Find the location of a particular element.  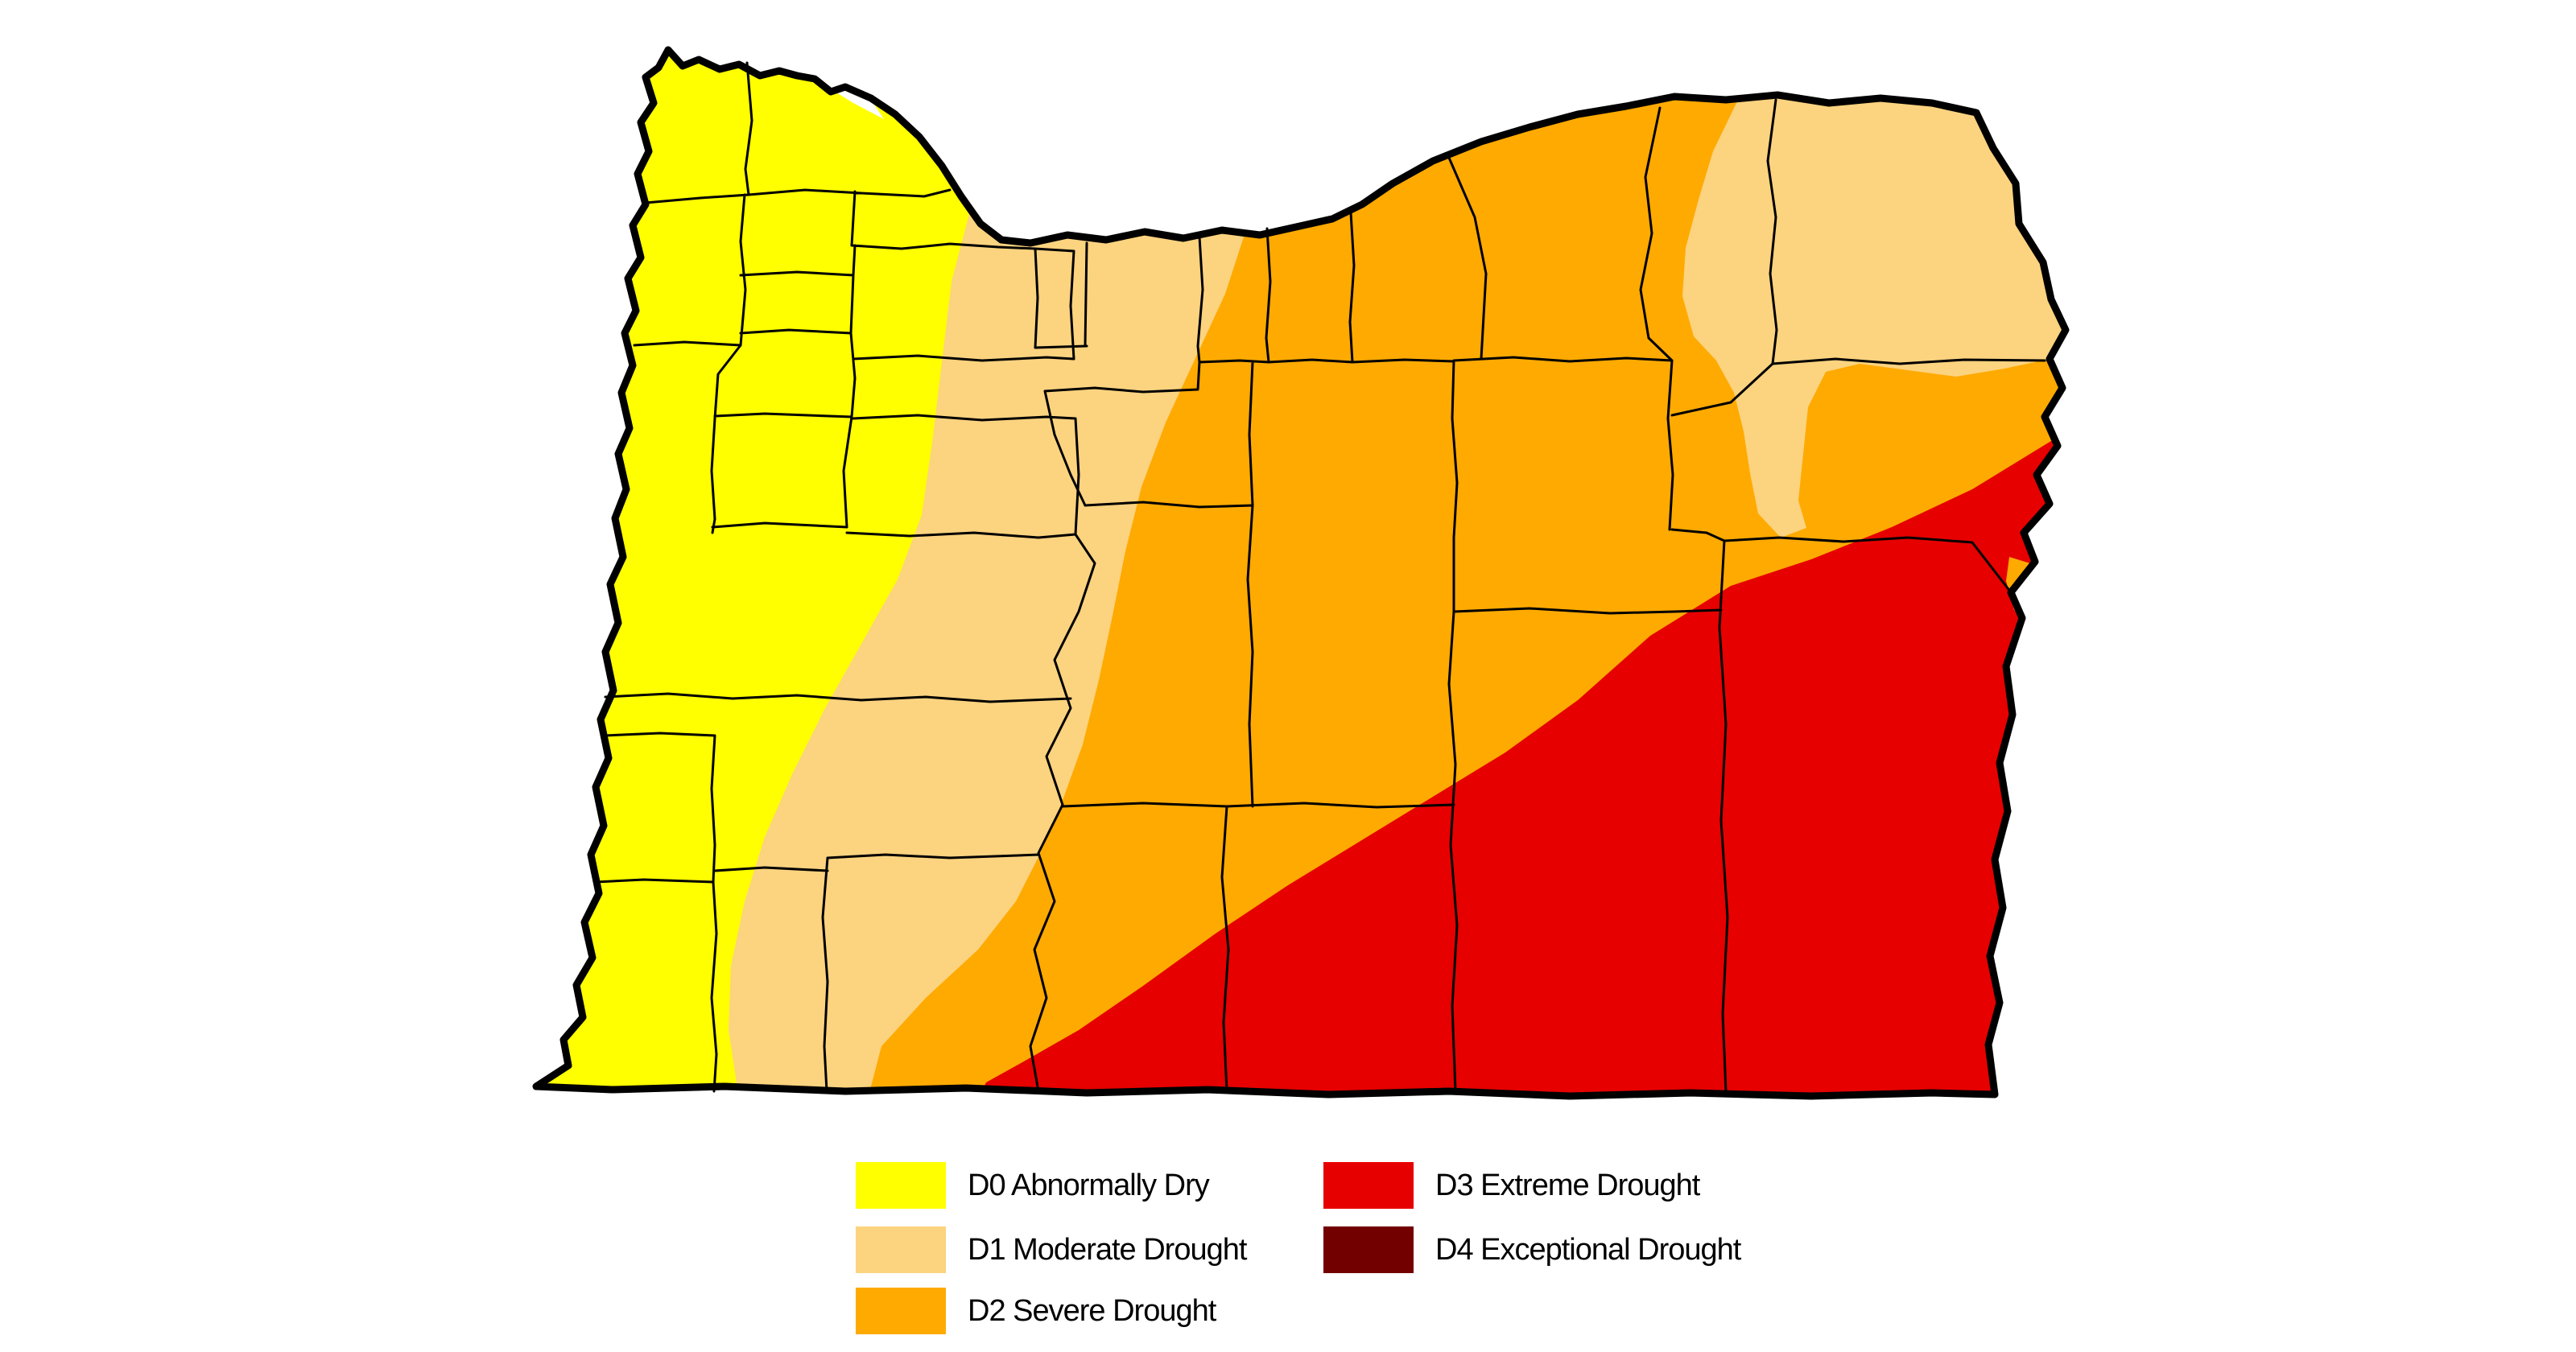

region-wallowa-d1-moderate-drought is located at coordinates (1874, 316).